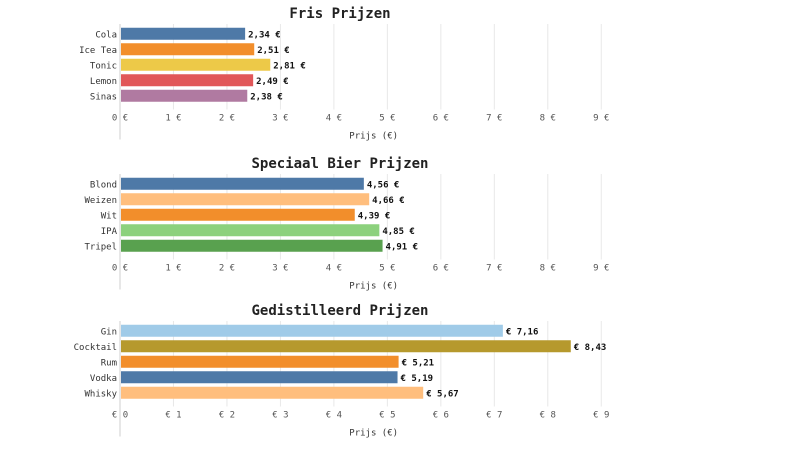 The image size is (800, 451). Describe the element at coordinates (120, 119) in the screenshot. I see `tick-label-0-0: 0 €` at that location.